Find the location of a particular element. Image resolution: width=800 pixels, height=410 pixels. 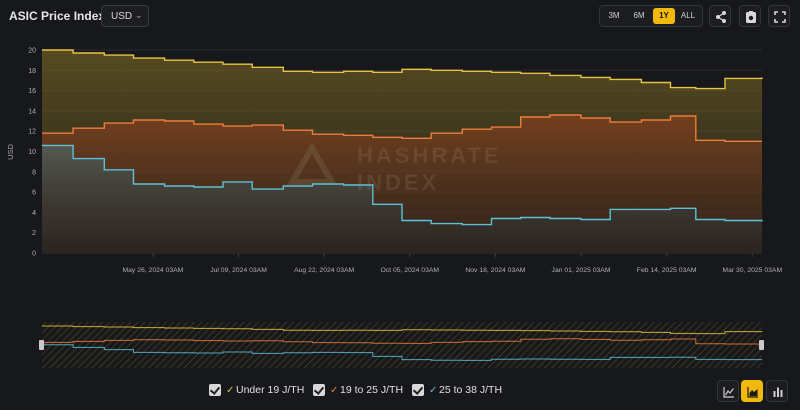

area-chart-button is located at coordinates (752, 391).